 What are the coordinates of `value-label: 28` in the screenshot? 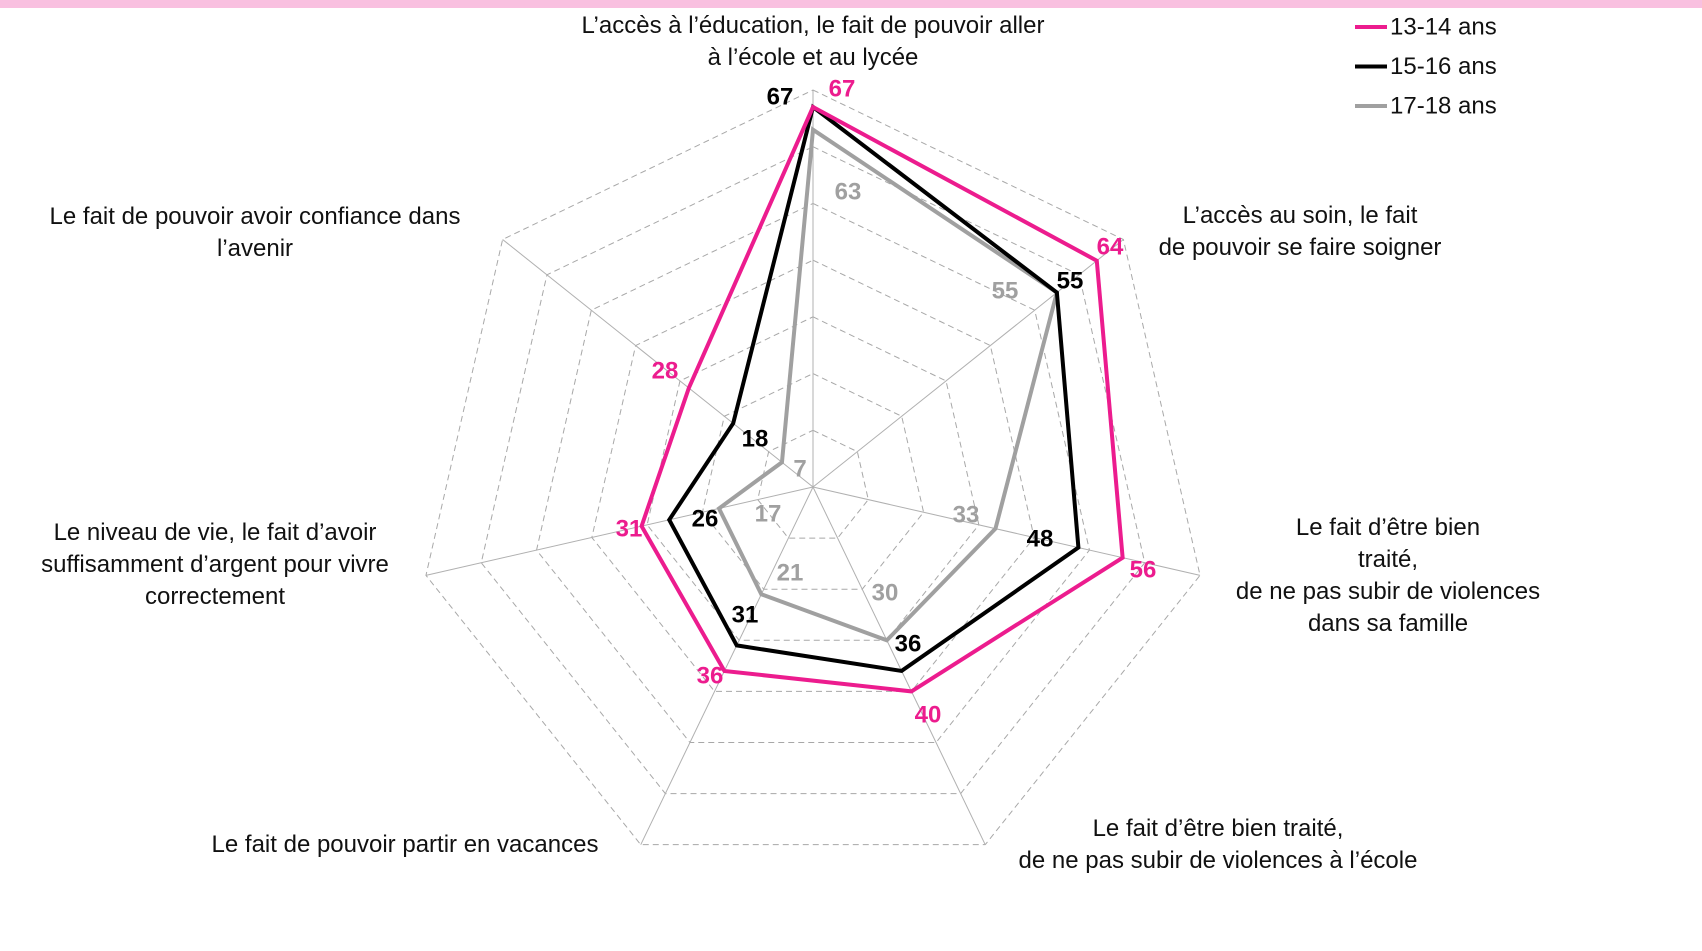 It's located at (665, 370).